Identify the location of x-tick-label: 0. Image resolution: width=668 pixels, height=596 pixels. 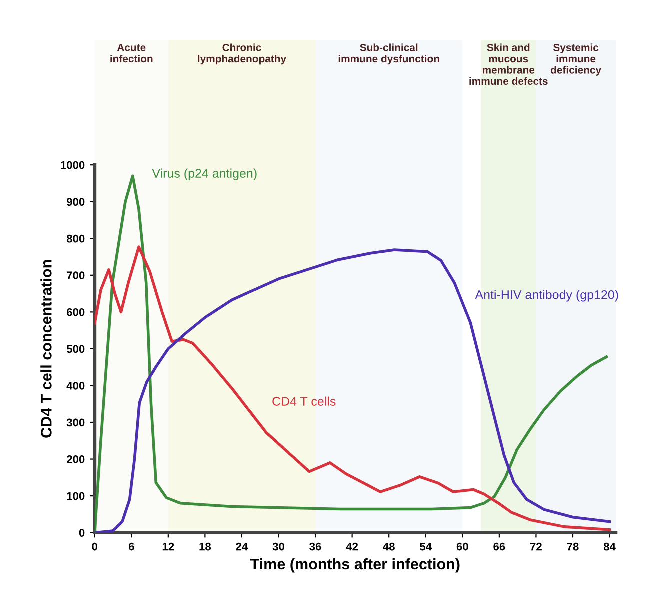
(95, 546).